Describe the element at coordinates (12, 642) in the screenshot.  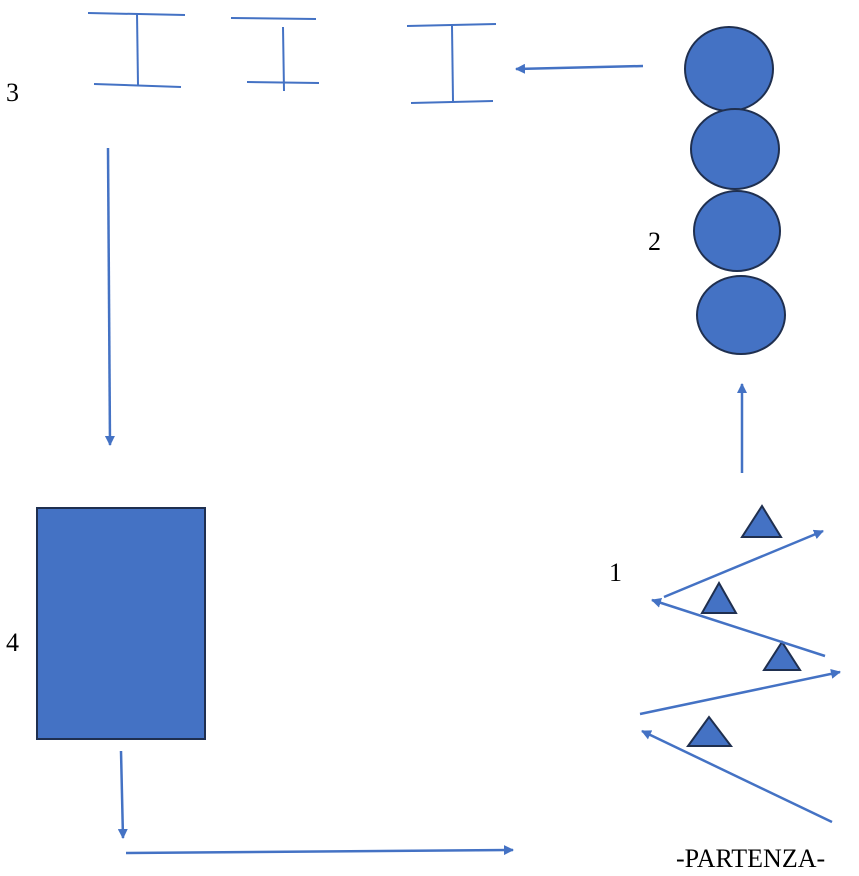
I see `station-4-label: 4` at that location.